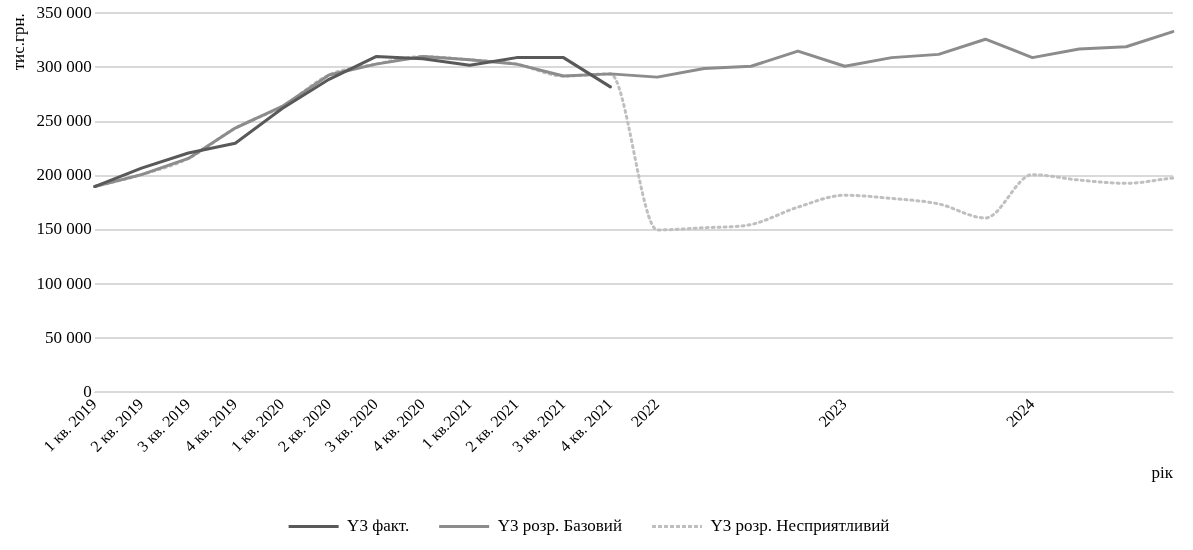 This screenshot has height=550, width=1193. I want to click on y-tick-label: 150 000, so click(64, 229).